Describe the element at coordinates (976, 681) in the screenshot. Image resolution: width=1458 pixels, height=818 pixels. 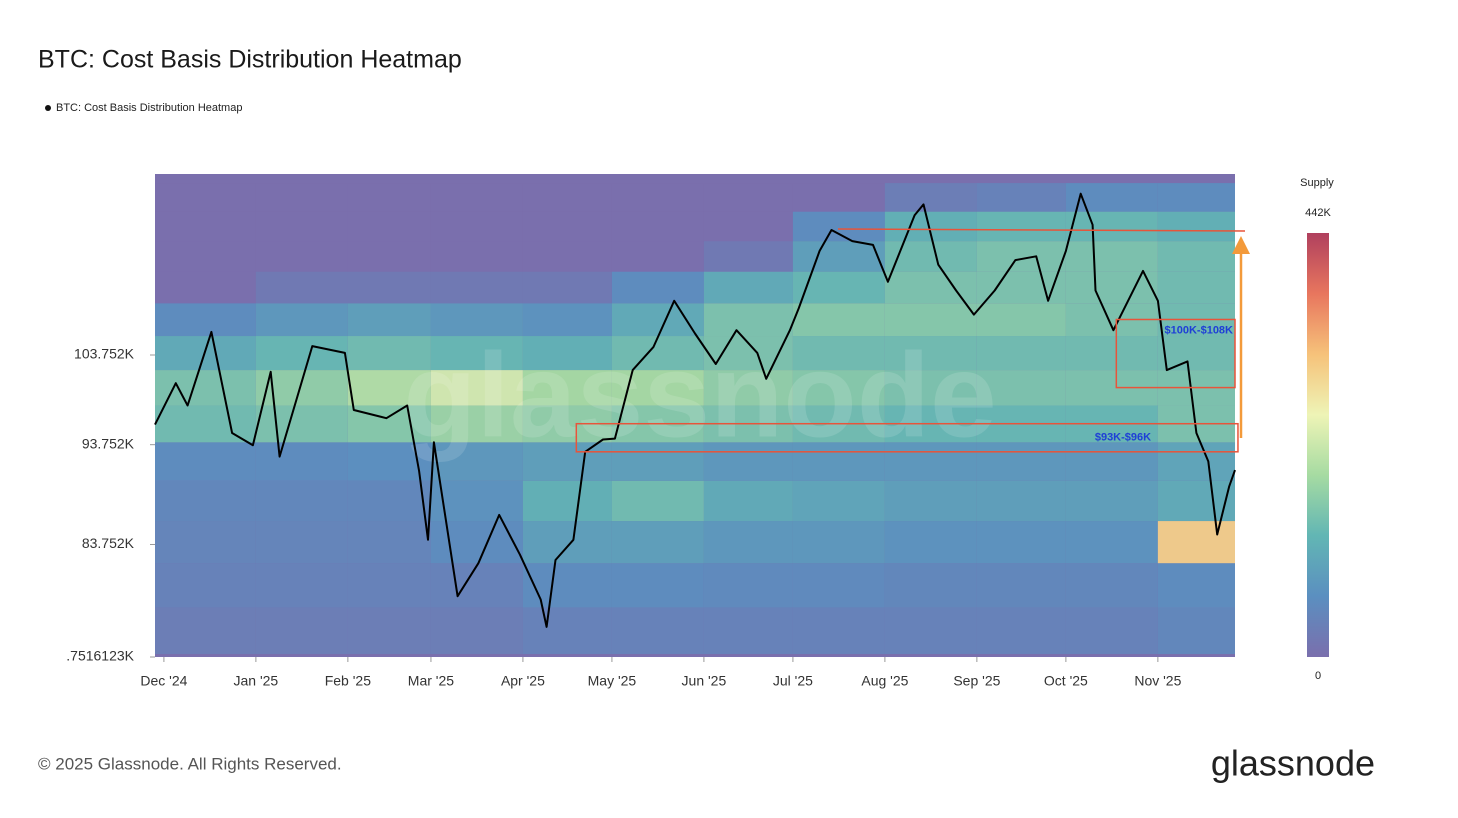
I see `x-tick-label: Sep '25` at that location.